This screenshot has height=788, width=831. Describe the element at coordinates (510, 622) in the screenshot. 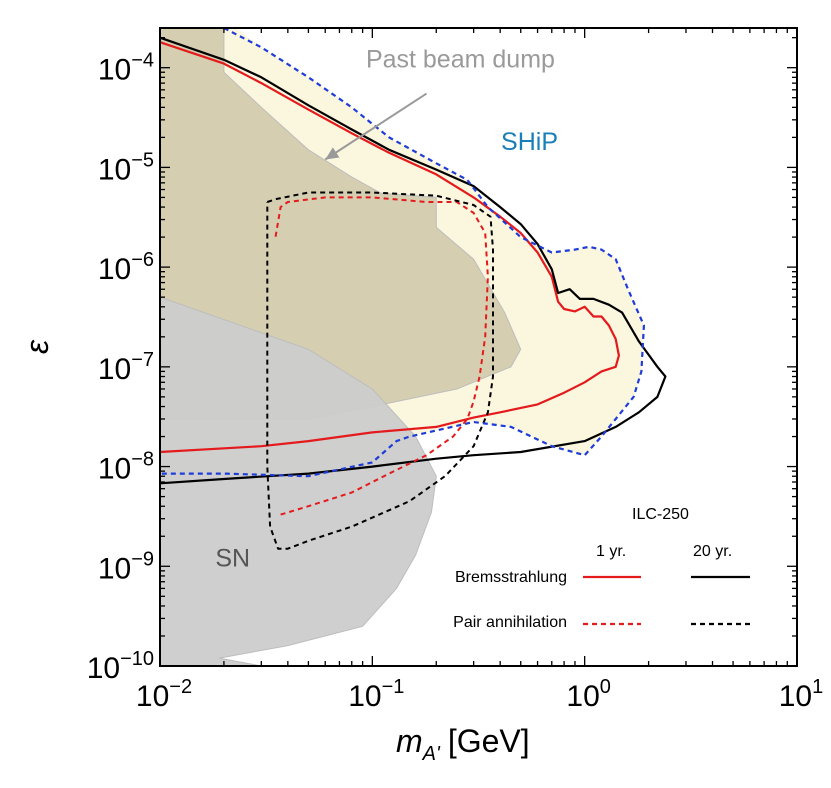

I see `legend-row-pair-annihilation: Pair annihilation` at that location.